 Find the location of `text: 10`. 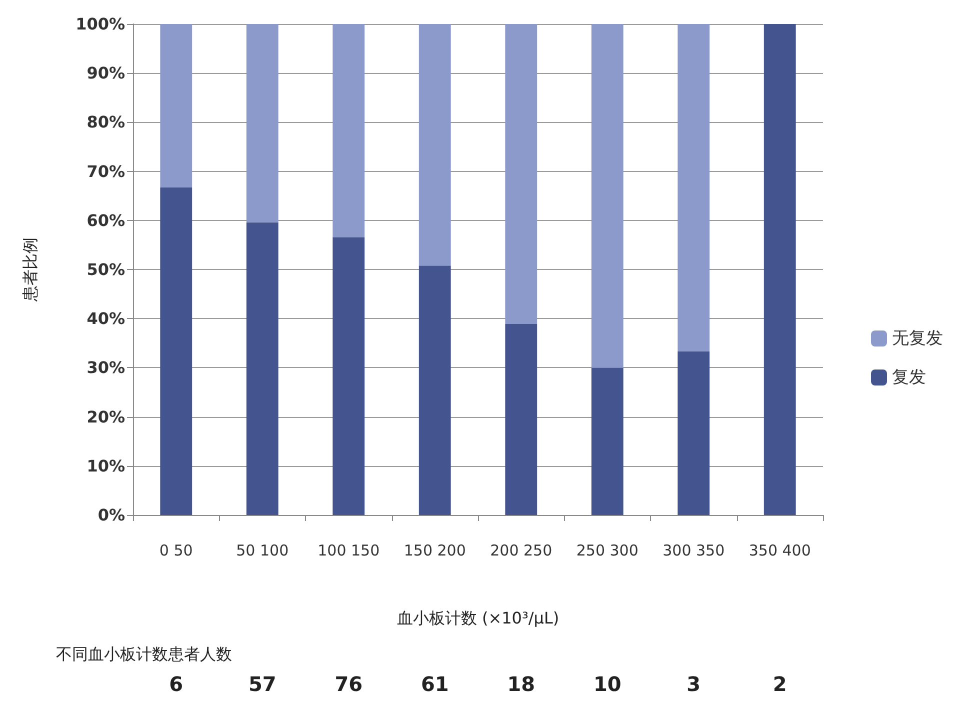

text: 10 is located at coordinates (607, 684).